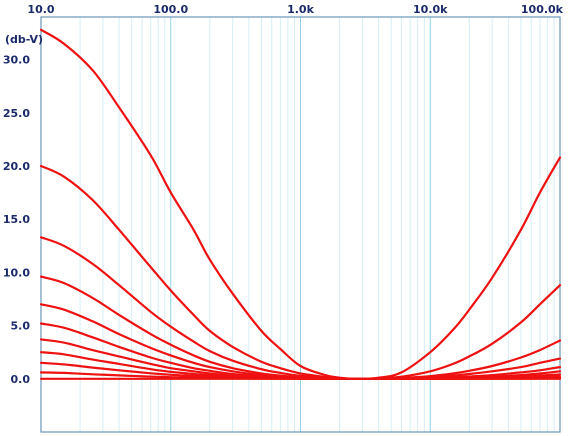 This screenshot has width=578, height=436. I want to click on x-tick-label: 100.0, so click(170, 9).